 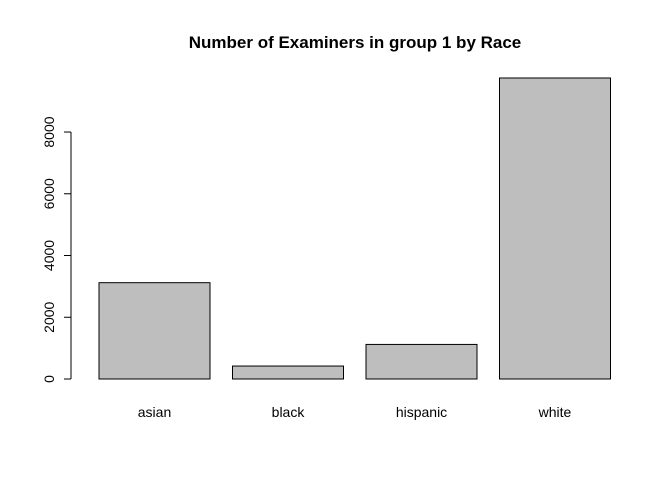 What do you see at coordinates (421, 412) in the screenshot?
I see `category-label-hispanic: hispanic` at bounding box center [421, 412].